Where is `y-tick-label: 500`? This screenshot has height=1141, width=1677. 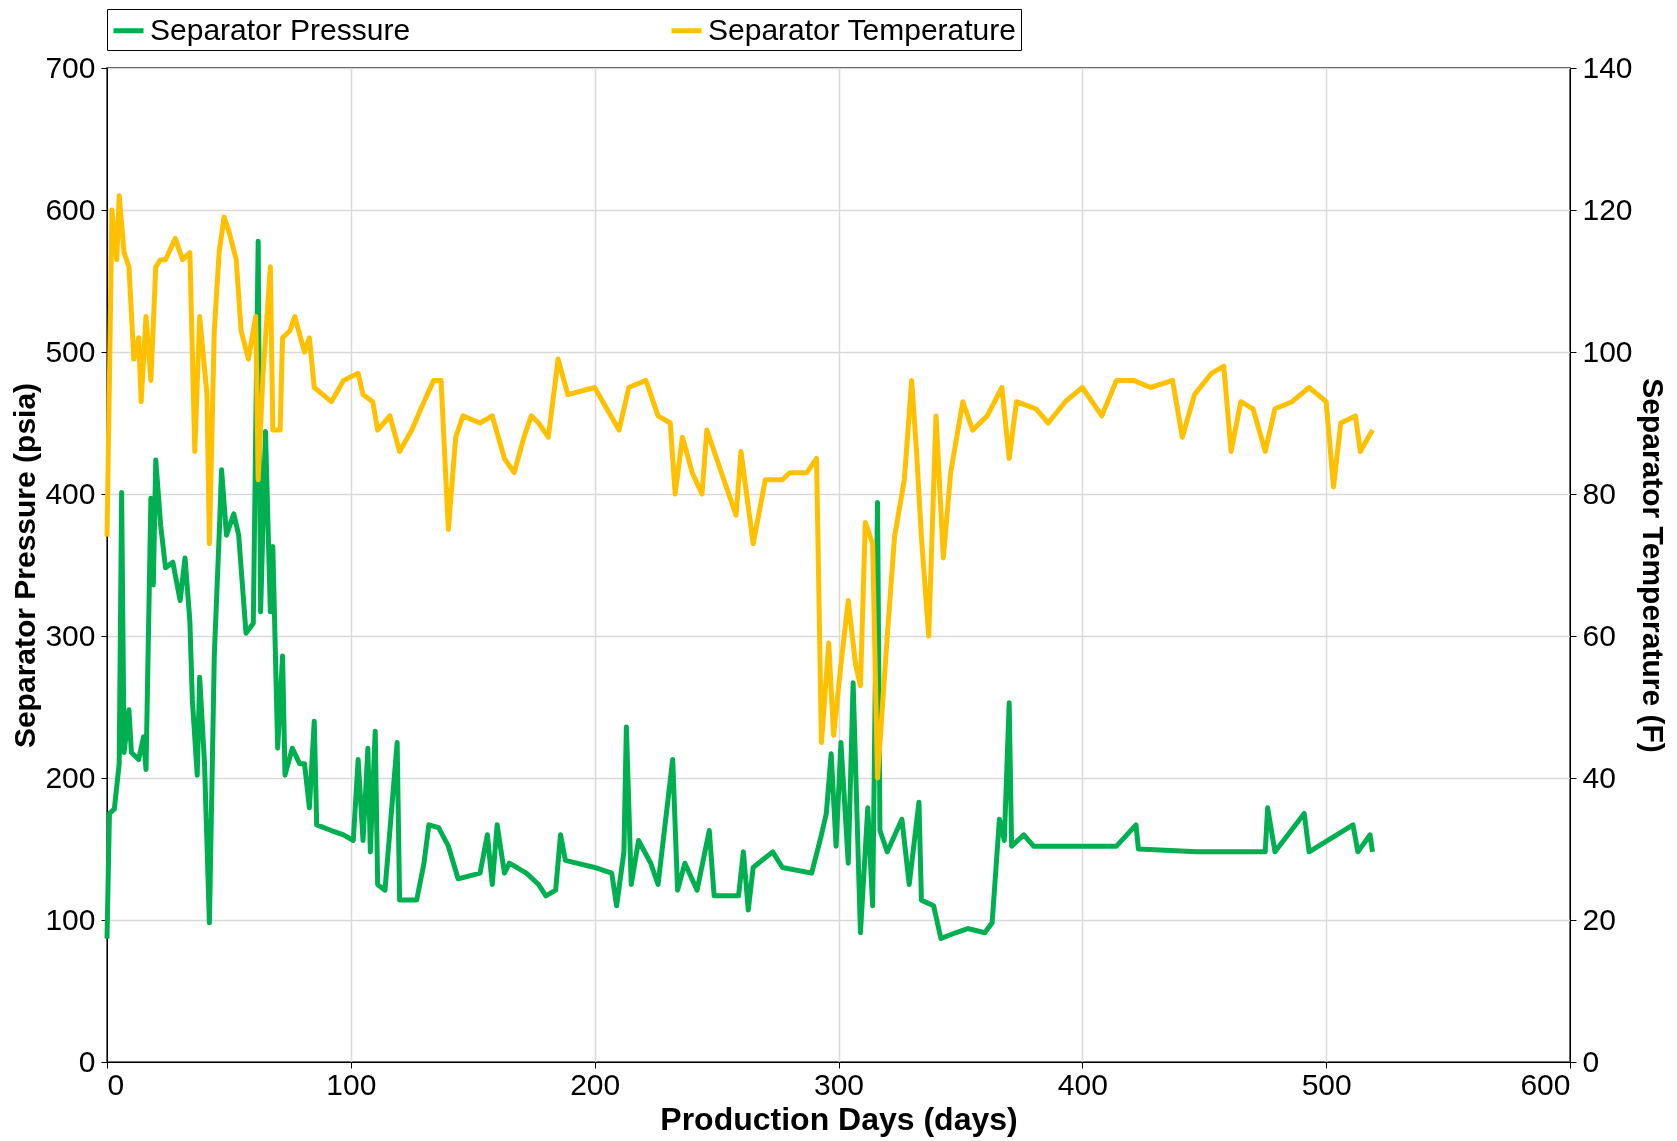 y-tick-label: 500 is located at coordinates (70, 351).